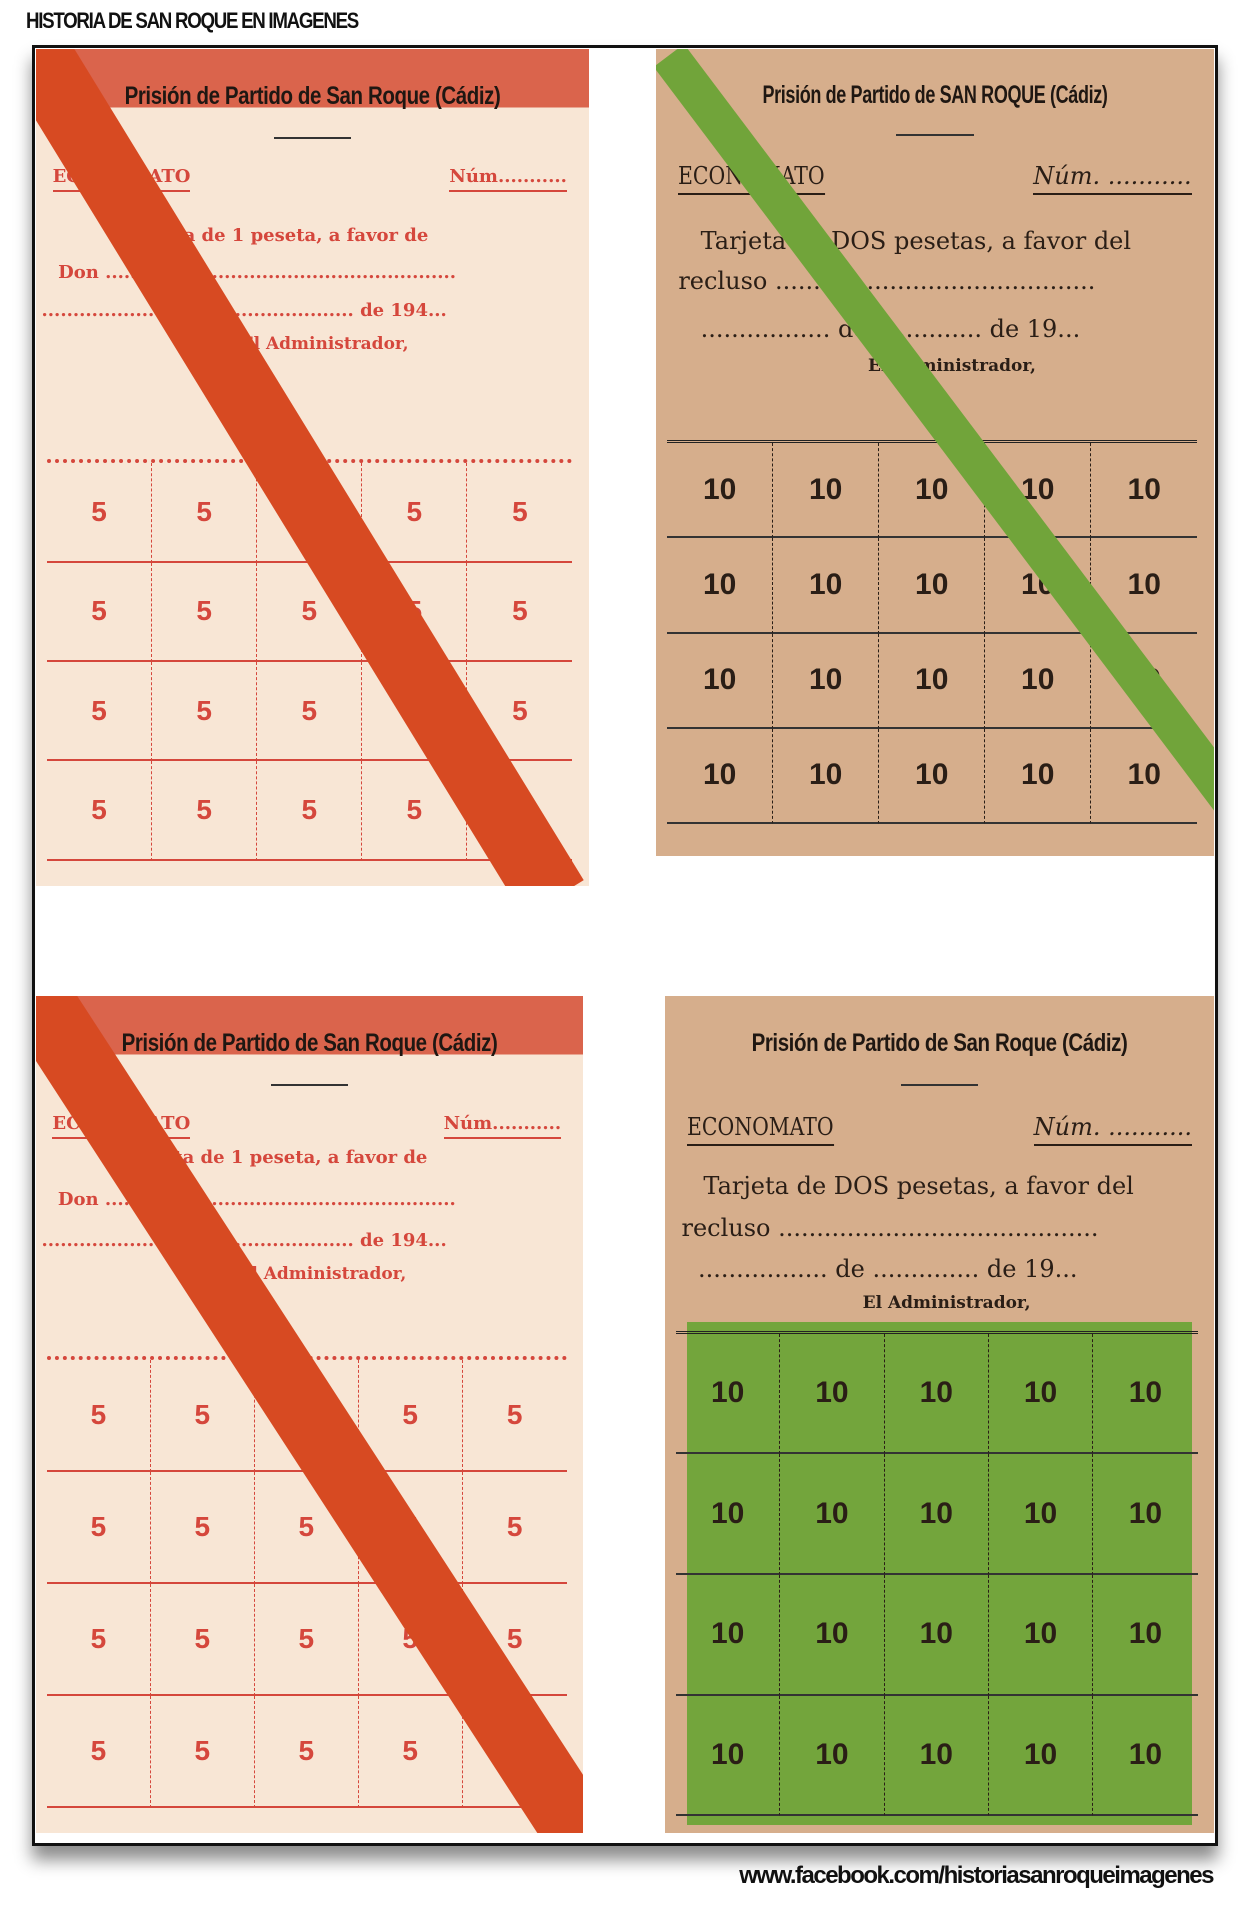 This screenshot has height=1909, width=1243. I want to click on card-title: Prisión de Partido de SAN ROQUE (Cádiz), so click(935, 95).